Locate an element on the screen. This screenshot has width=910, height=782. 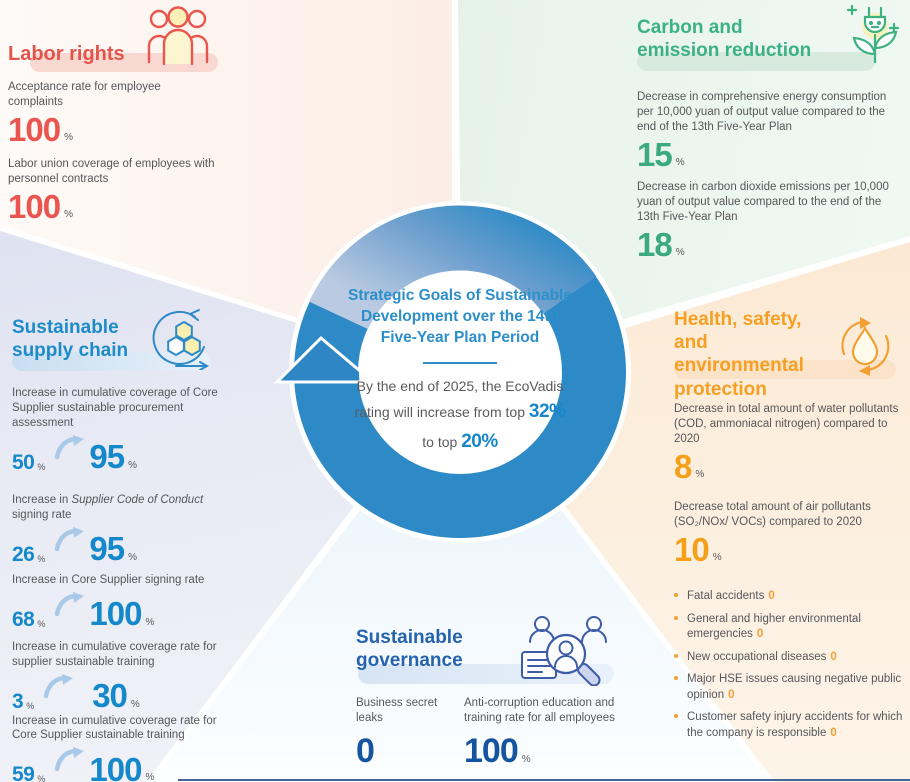
carbon-item-value: 15 is located at coordinates (655, 154).